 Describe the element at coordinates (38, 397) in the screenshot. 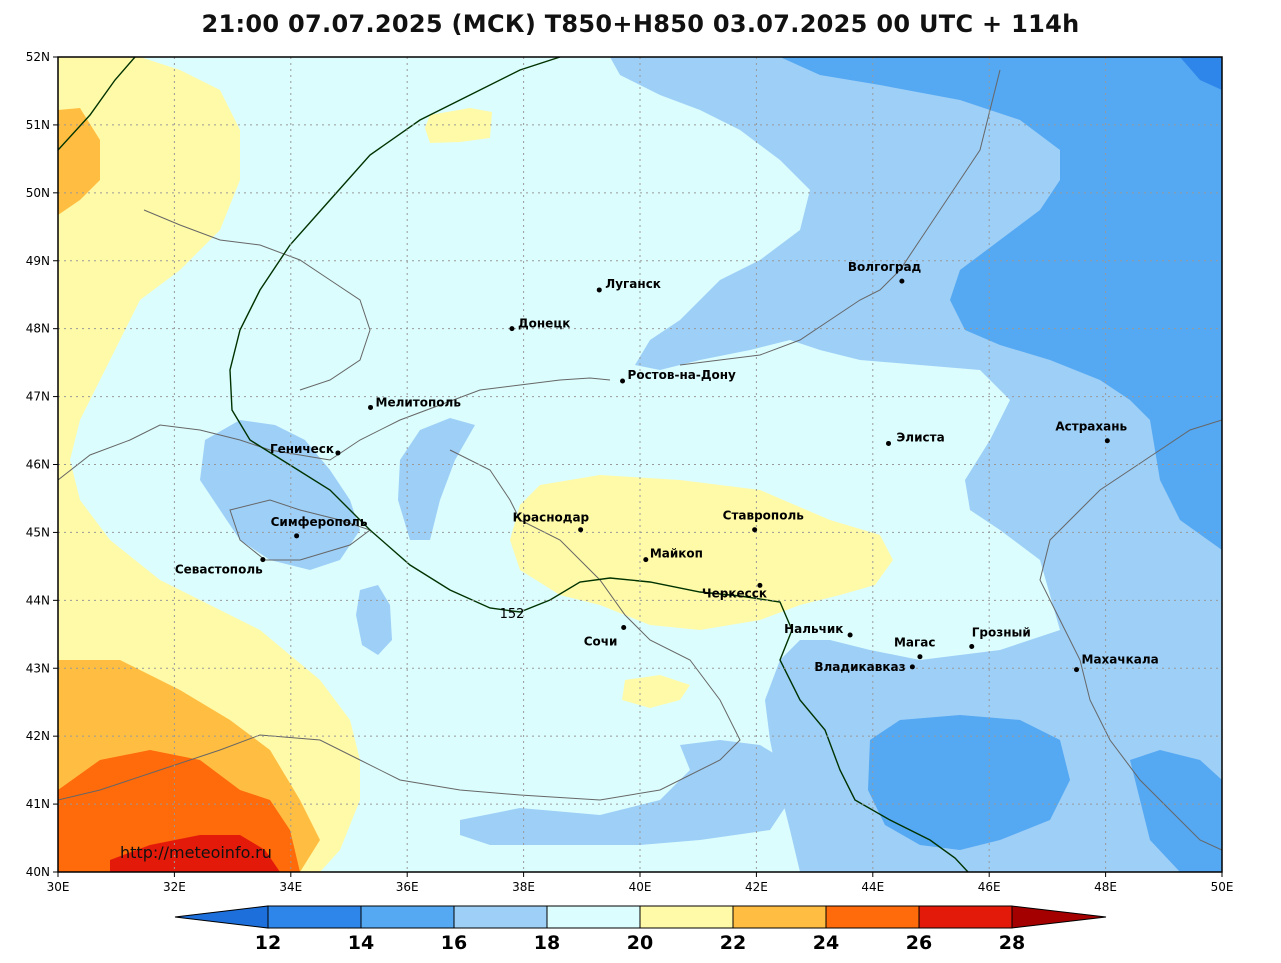

I see `y-tick-label: 47N` at that location.